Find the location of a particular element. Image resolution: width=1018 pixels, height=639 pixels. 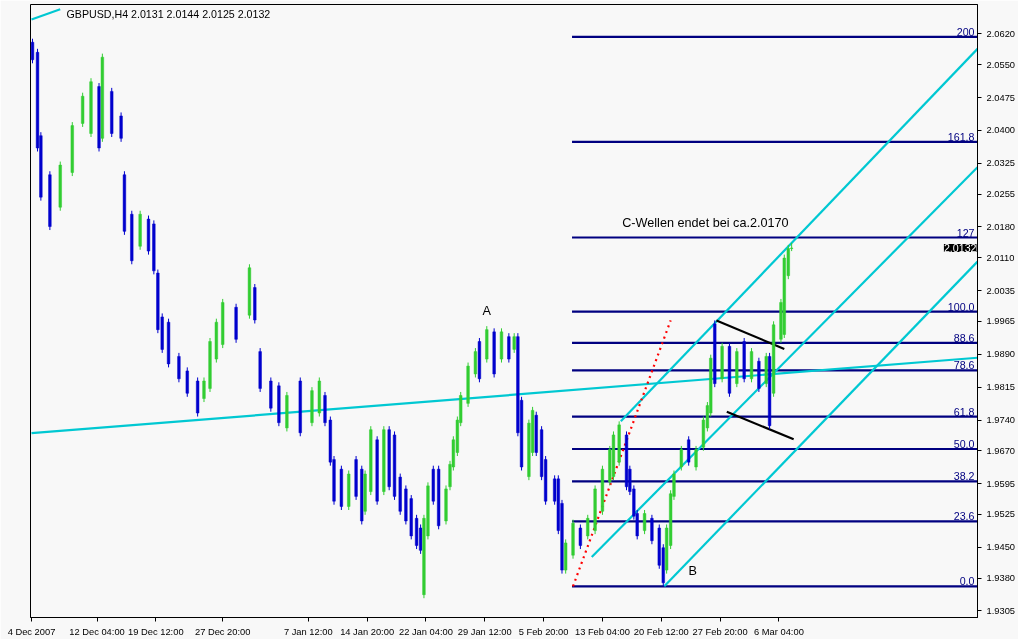

y-tick-label: 1.9815 is located at coordinates (1001, 387).